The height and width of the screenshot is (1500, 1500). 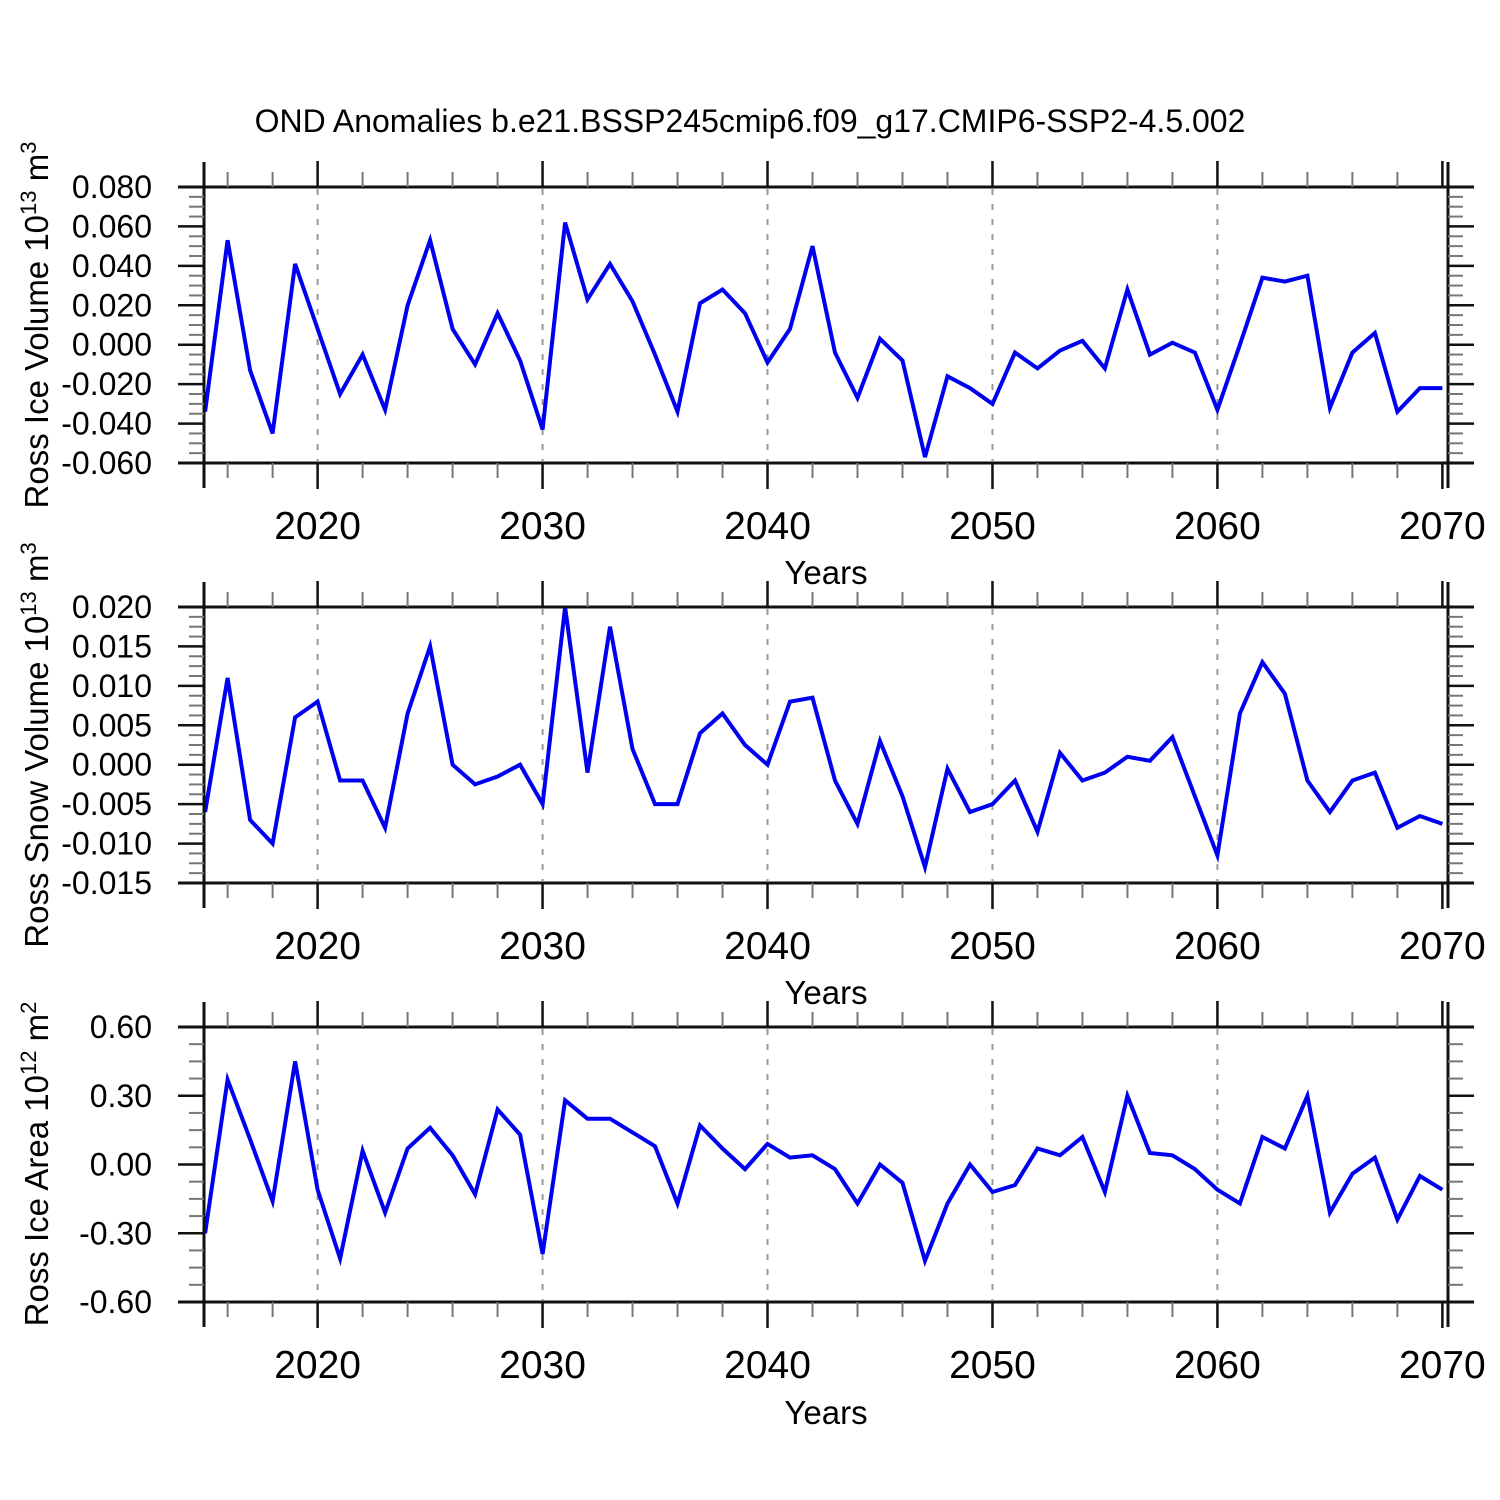 I want to click on y-tick-label: 0.00, so click(x=121, y=1165).